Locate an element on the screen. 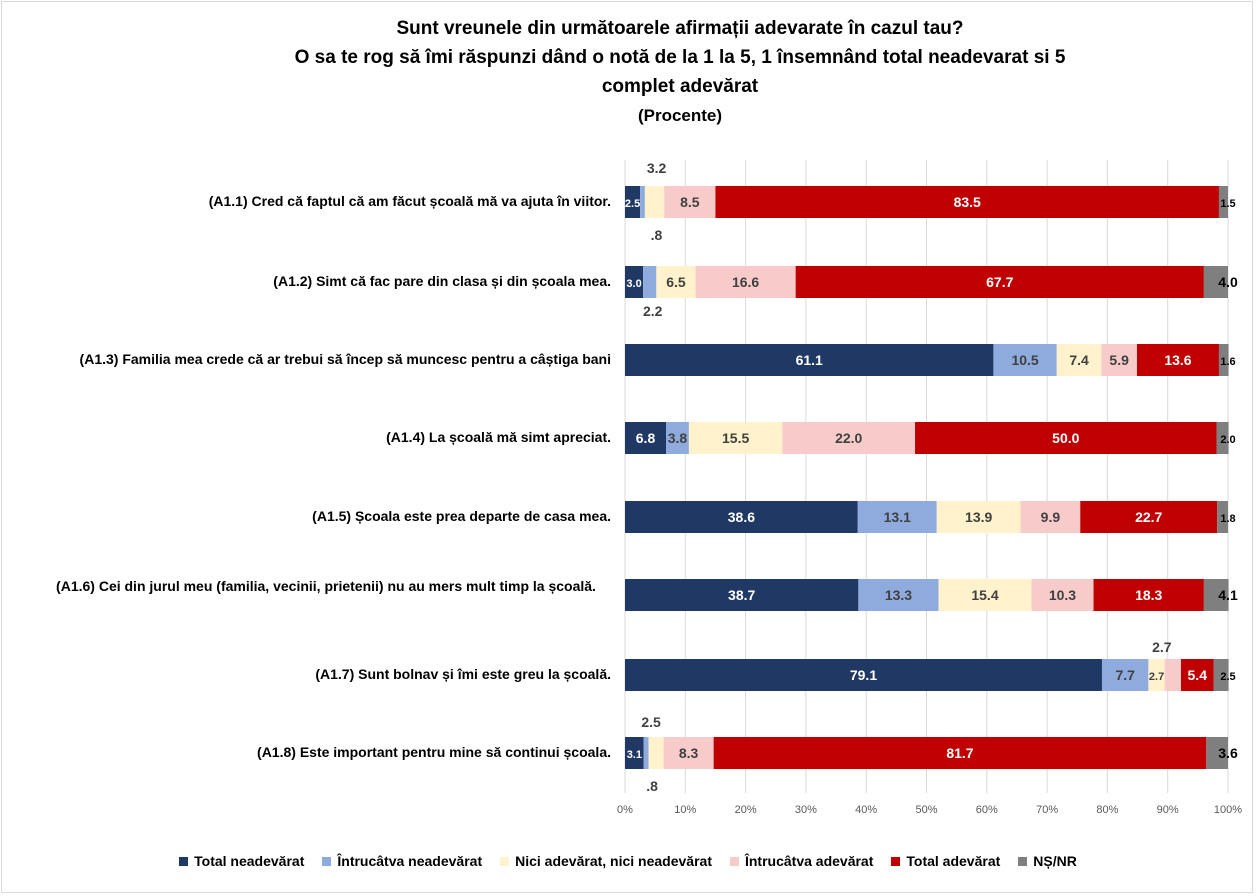  x-tick-label: 70% is located at coordinates (1047, 810).